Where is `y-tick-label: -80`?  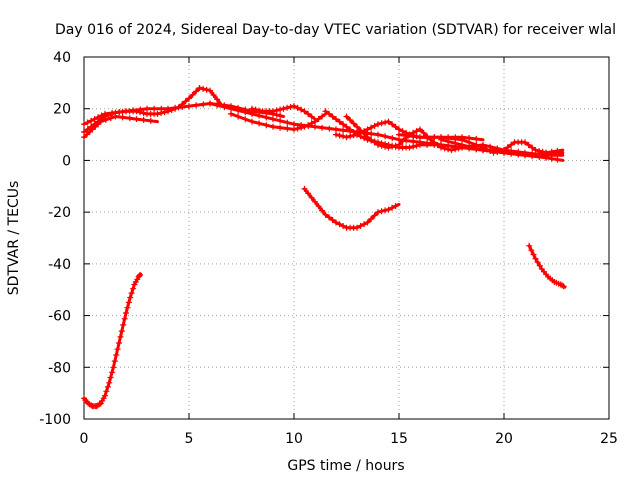 y-tick-label: -80 is located at coordinates (59, 368).